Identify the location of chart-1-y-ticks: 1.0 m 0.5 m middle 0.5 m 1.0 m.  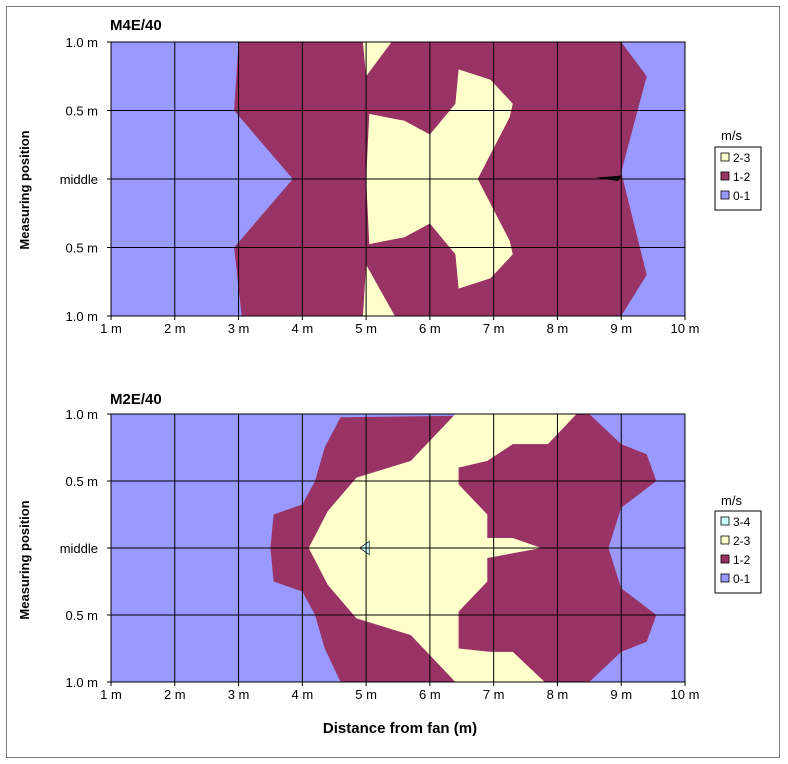
(79, 179).